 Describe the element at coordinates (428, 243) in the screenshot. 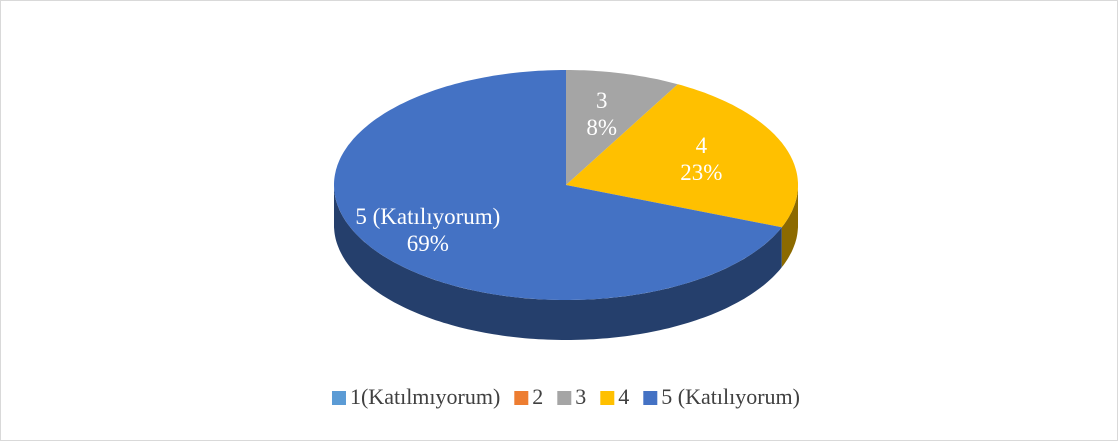

I see `data-label-value: 69%` at that location.